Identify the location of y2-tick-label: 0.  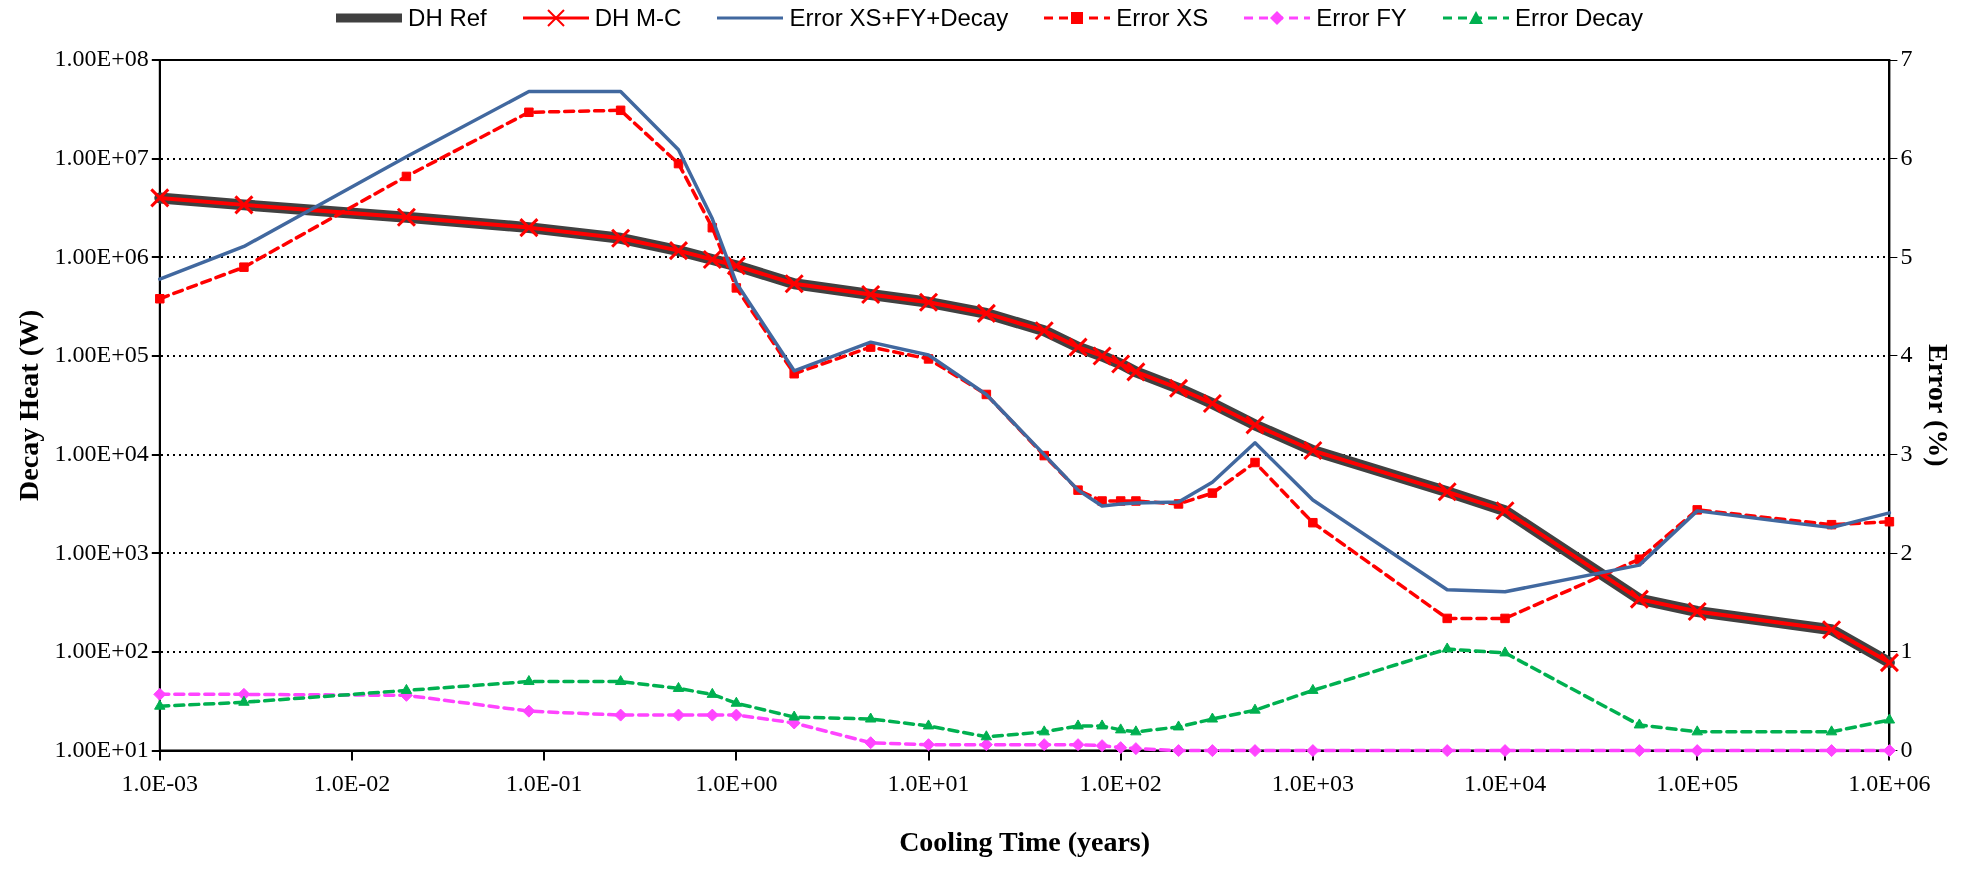
(1906, 748).